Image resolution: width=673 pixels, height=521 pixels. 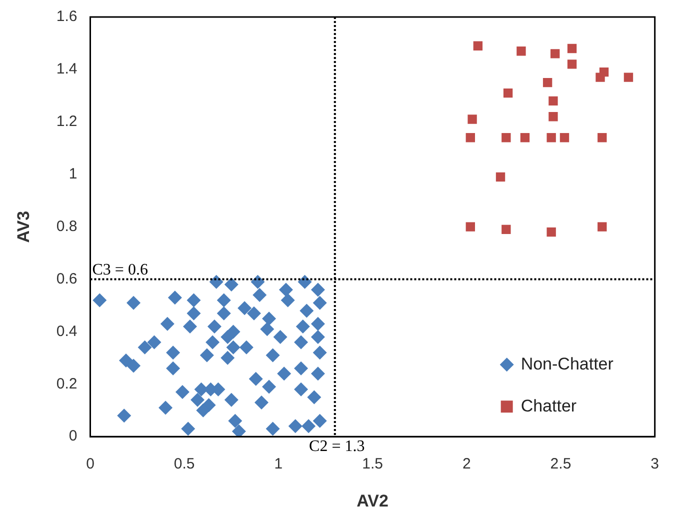 What do you see at coordinates (23, 226) in the screenshot?
I see `y-axis-title: AV3` at bounding box center [23, 226].